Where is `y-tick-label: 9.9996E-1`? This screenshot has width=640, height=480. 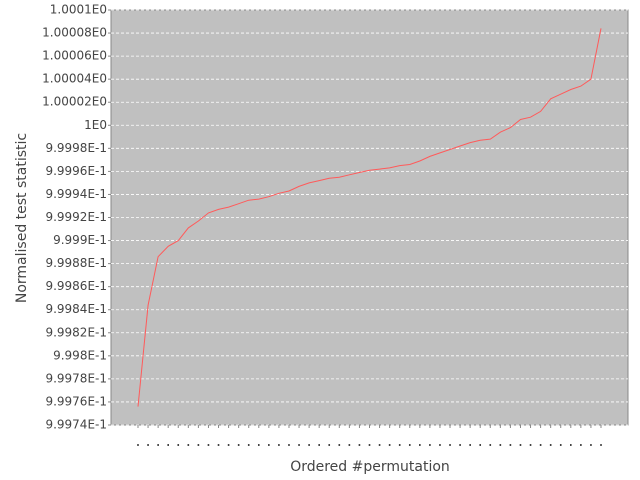
y-tick-label: 9.9996E-1 is located at coordinates (76, 171).